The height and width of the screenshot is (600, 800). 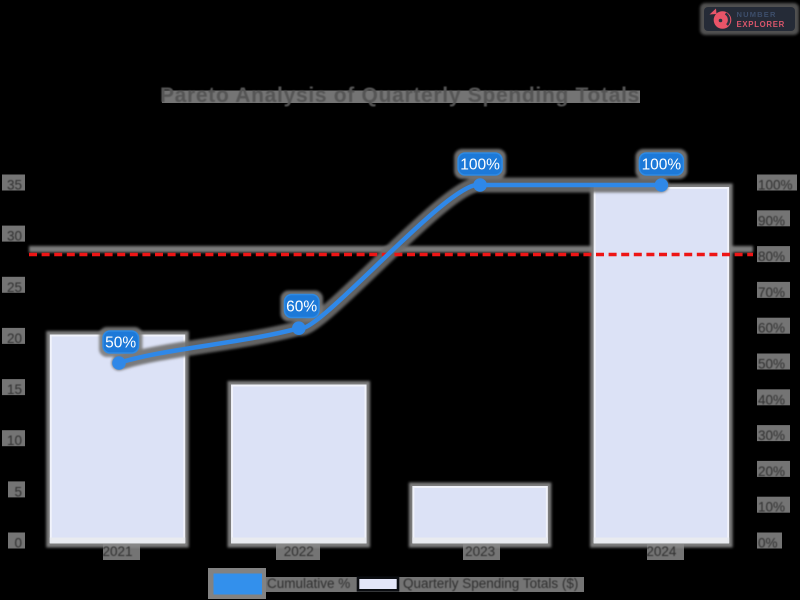 I want to click on svg-text: 0%, so click(x=768, y=543).